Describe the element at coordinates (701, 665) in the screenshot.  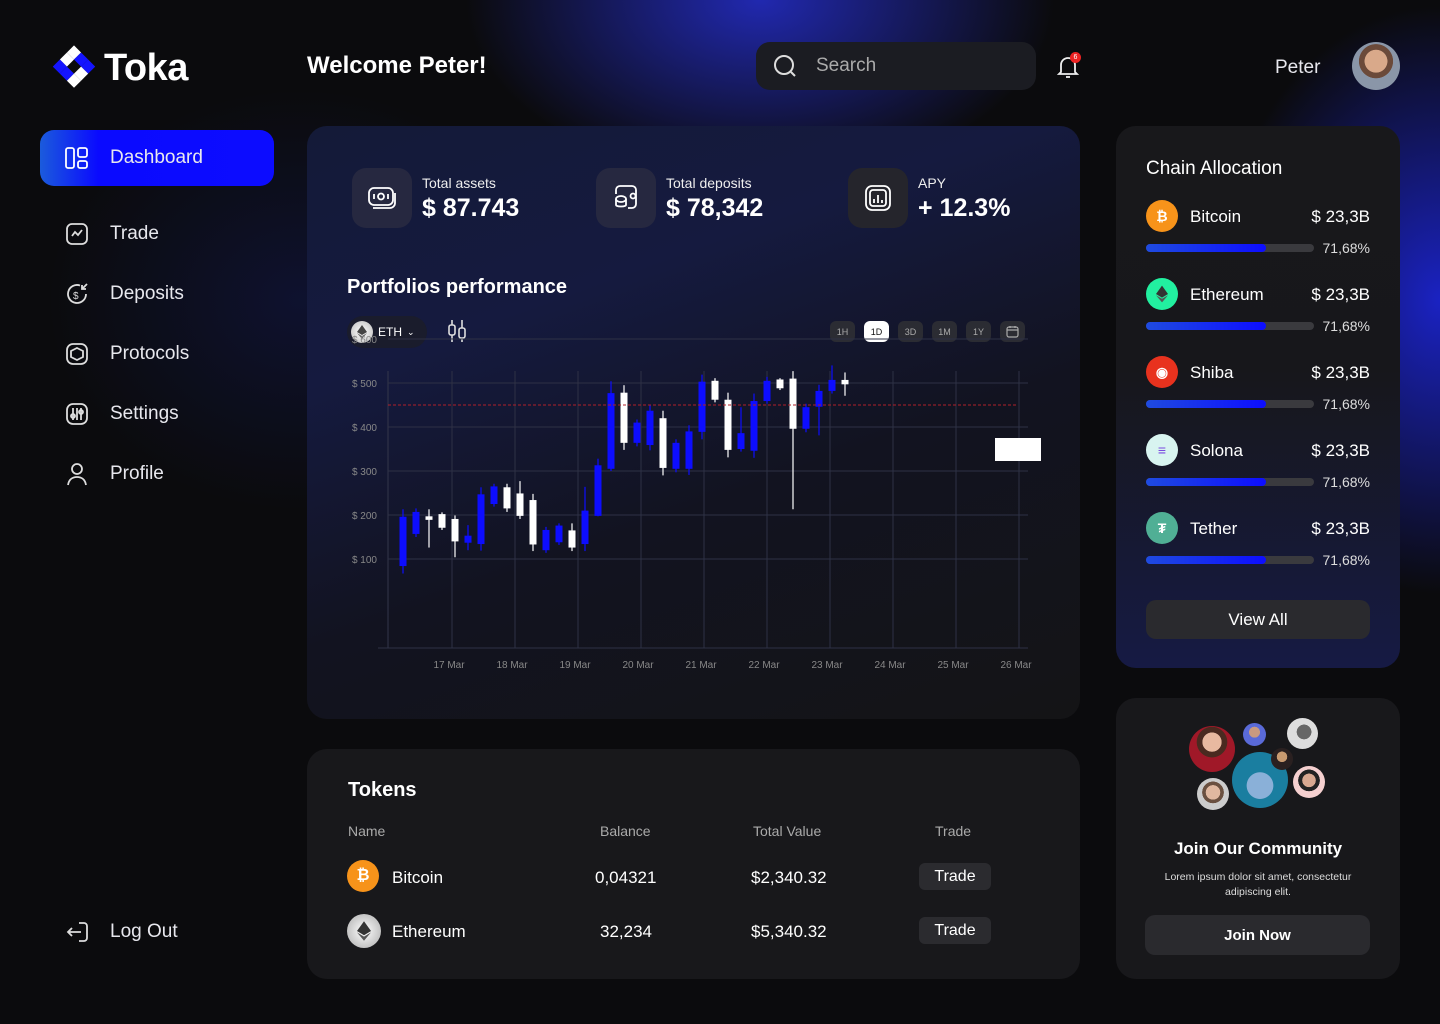
I see `x-tick-label: 21 Mar` at that location.